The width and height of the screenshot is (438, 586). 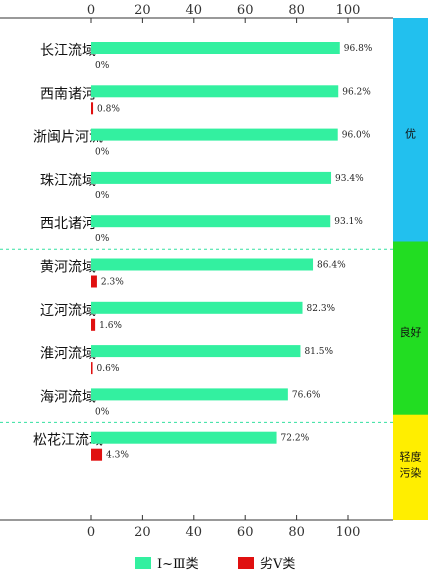 What do you see at coordinates (349, 179) in the screenshot?
I see `bar-good-value-label: 93.4%` at bounding box center [349, 179].